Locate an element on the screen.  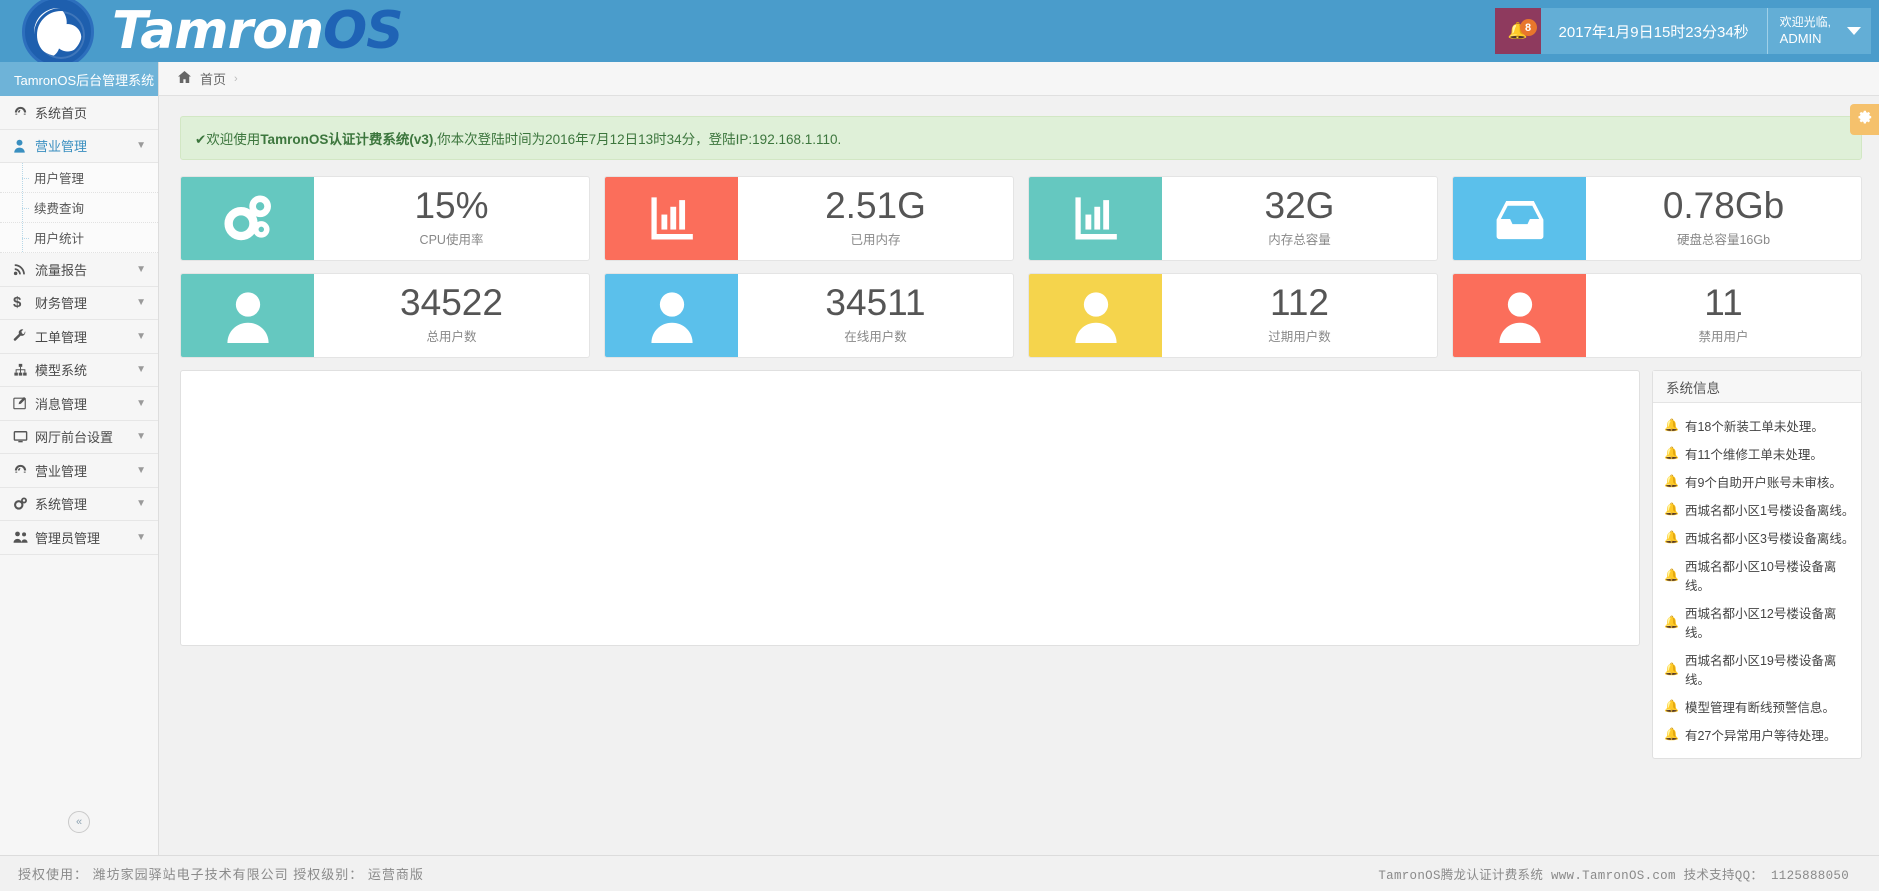
sidebar-item-label: 营业管理 is located at coordinates (61, 471).